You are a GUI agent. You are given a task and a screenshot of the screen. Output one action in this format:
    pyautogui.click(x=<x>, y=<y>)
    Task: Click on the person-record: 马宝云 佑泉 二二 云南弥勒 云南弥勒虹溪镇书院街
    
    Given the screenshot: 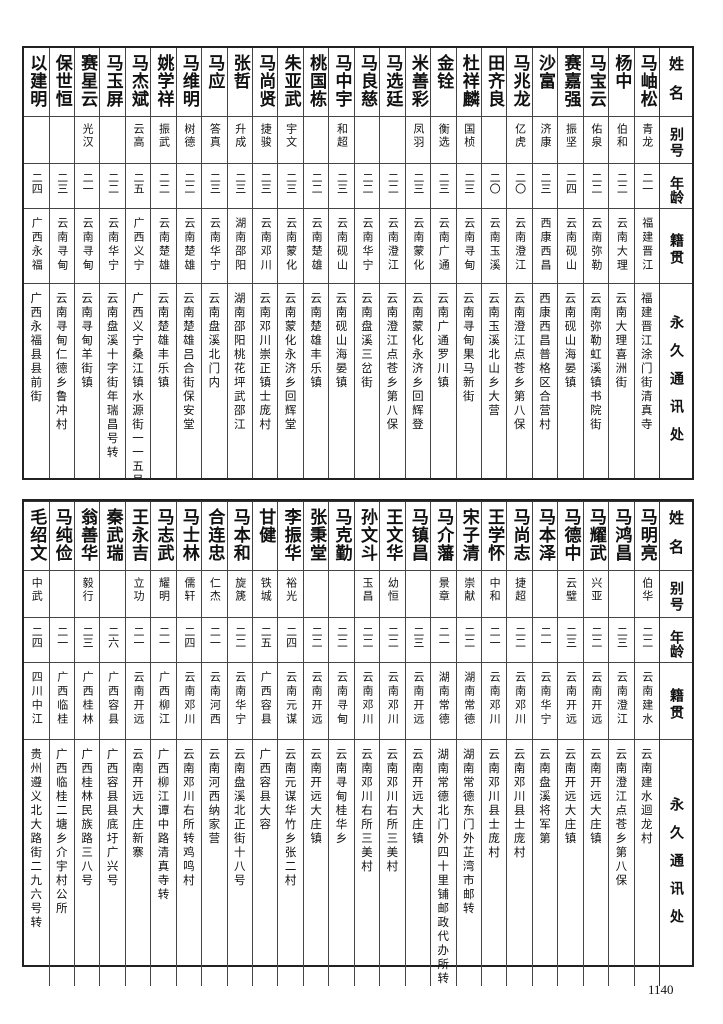 What is the action you would take?
    pyautogui.click(x=595, y=263)
    